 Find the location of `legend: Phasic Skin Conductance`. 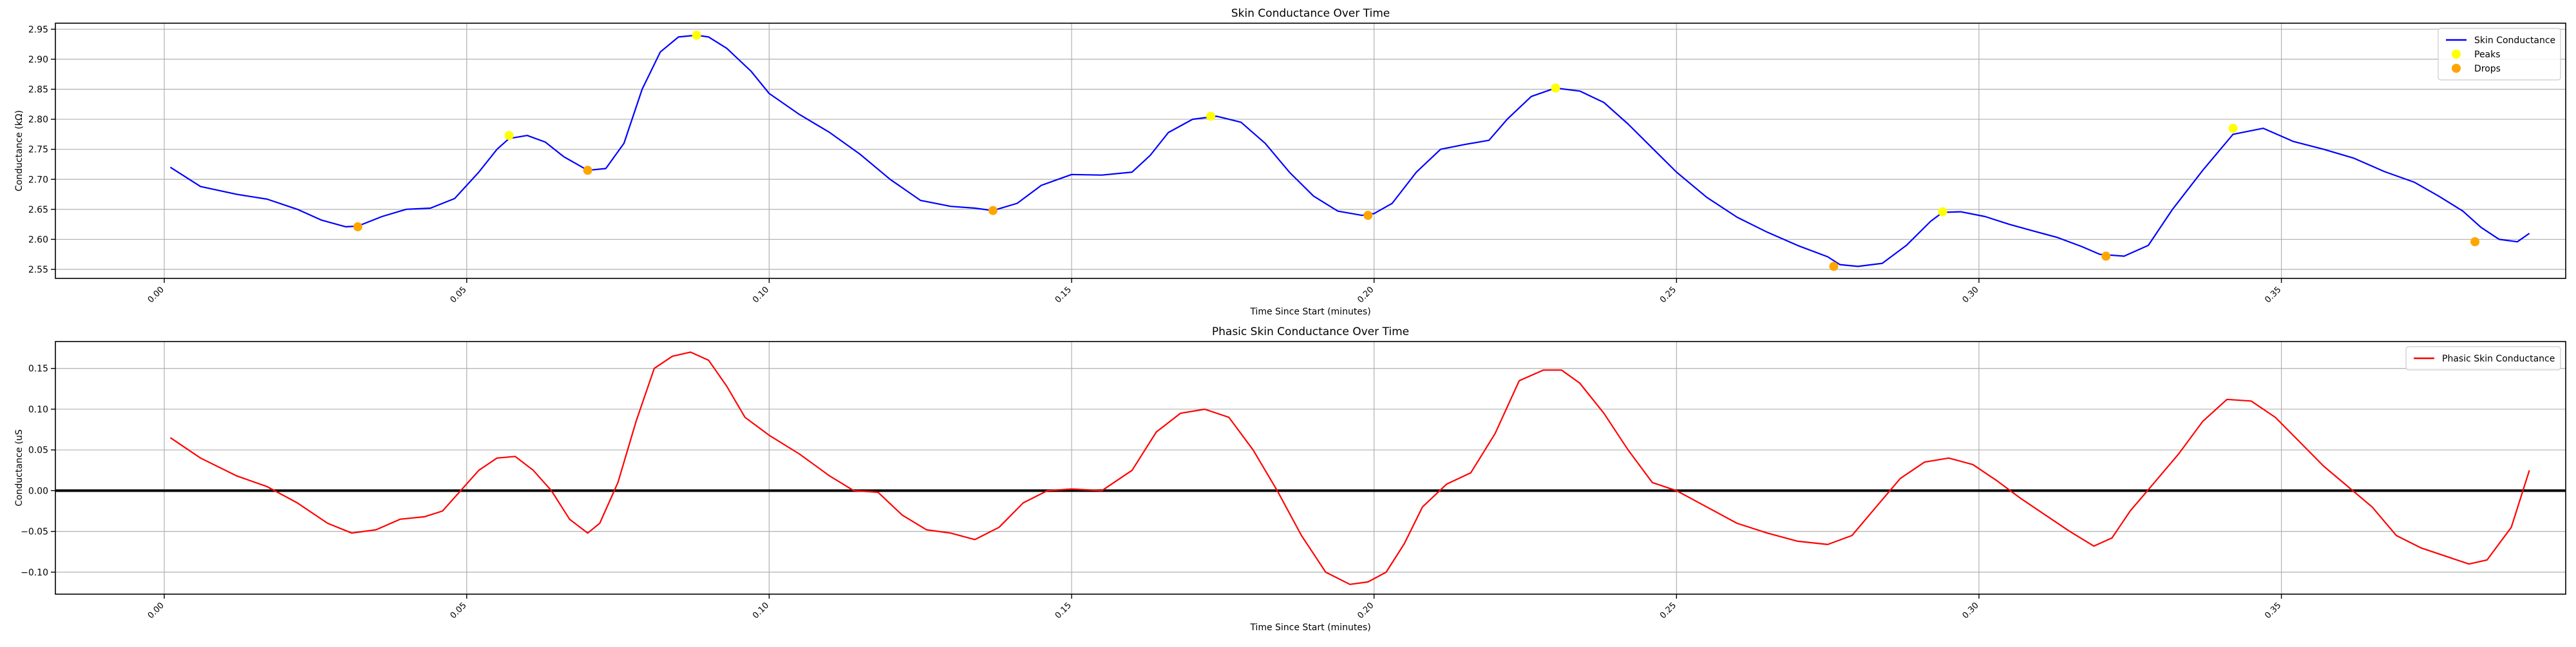

legend: Phasic Skin Conductance is located at coordinates (2483, 358).